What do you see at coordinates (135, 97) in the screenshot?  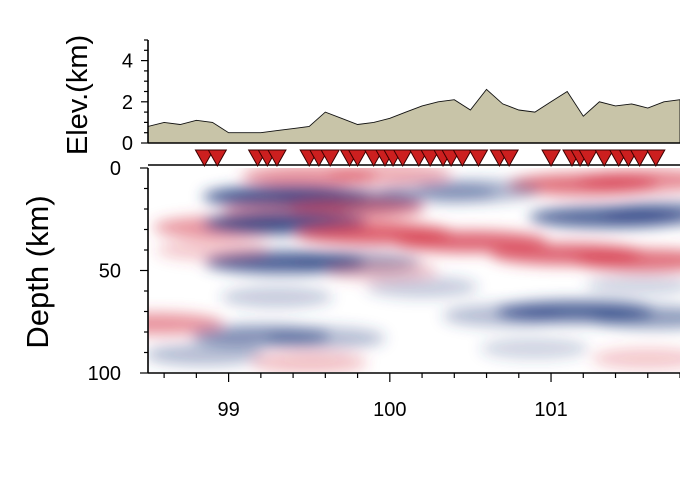 I see `elevation-y-axis: 0 2 4` at bounding box center [135, 97].